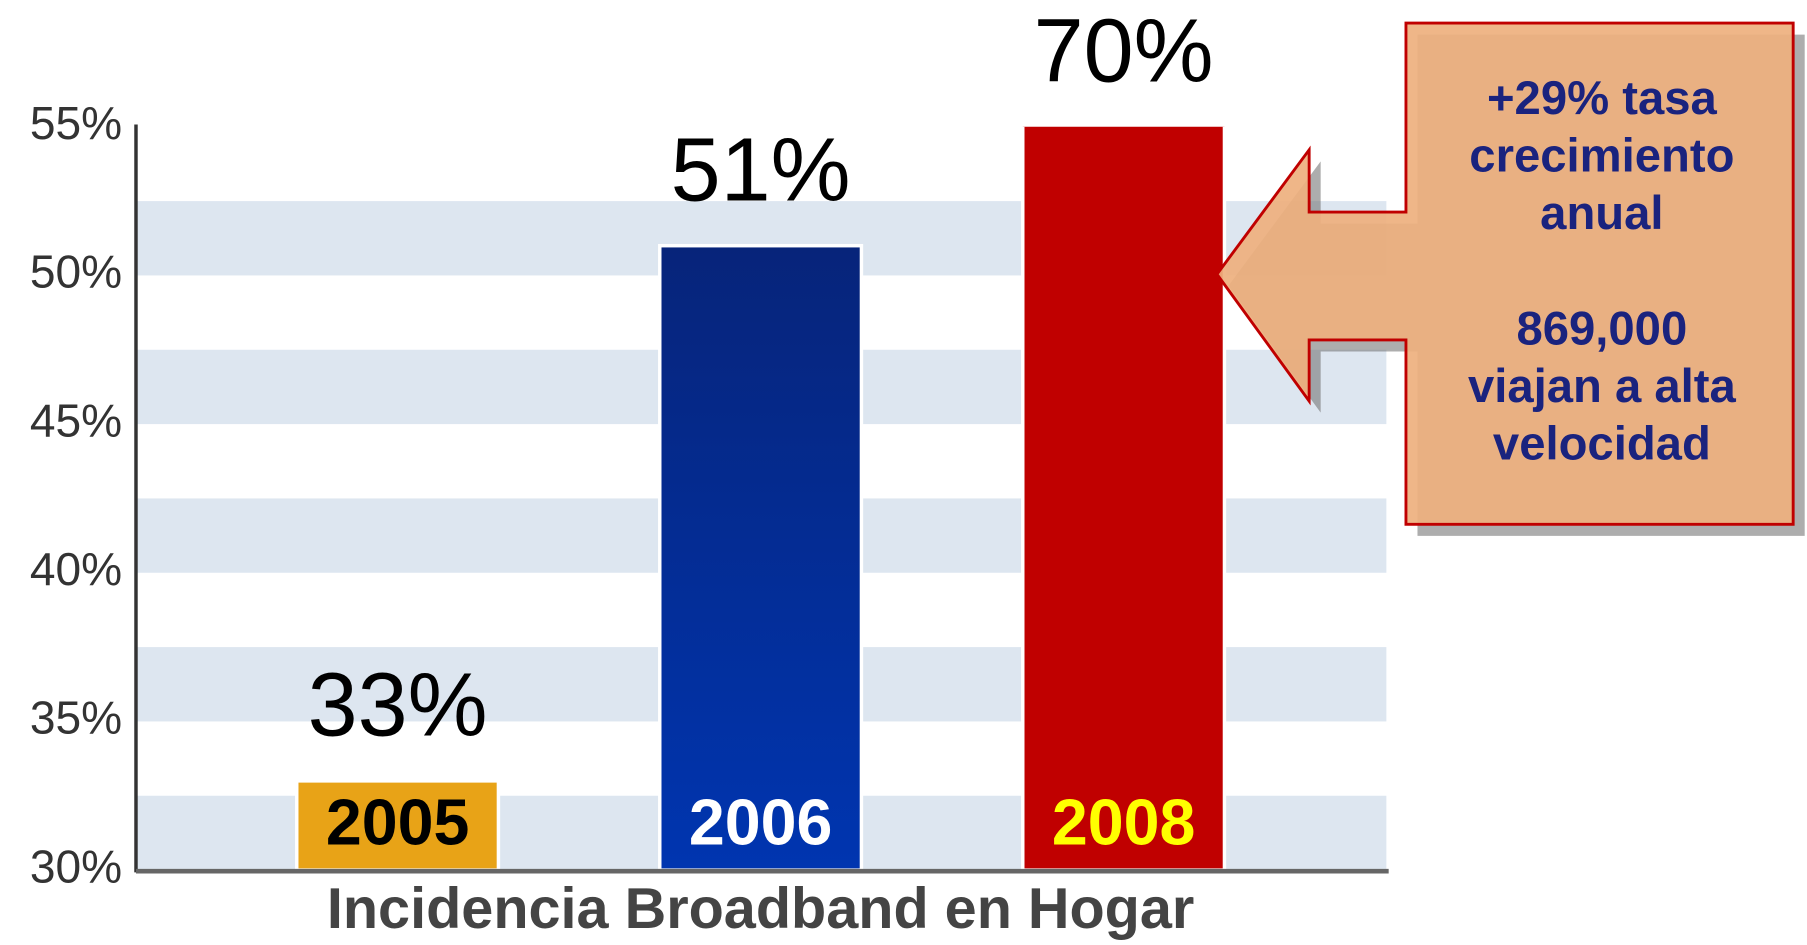 The width and height of the screenshot is (1807, 945). Describe the element at coordinates (1602, 444) in the screenshot. I see `callout-text: velocidad` at that location.